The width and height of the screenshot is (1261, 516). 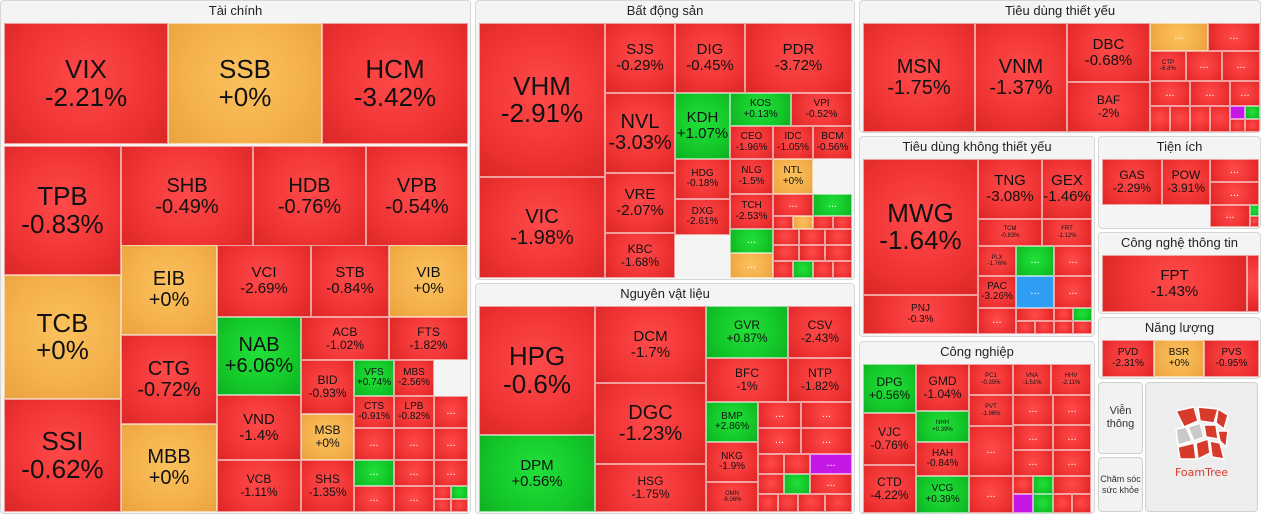 I want to click on stock-tile-vre: VRE -2.07%, so click(x=640, y=203).